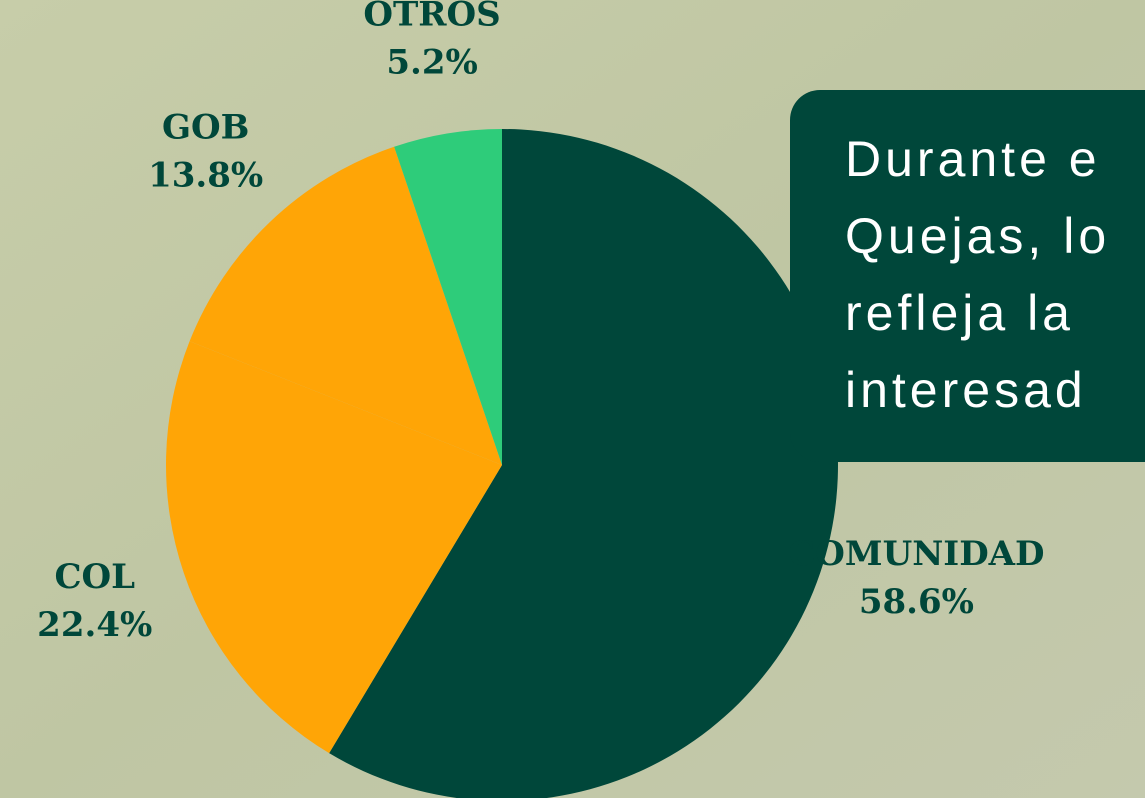 The image size is (1145, 798). Describe the element at coordinates (959, 313) in the screenshot. I see `text-line: refleja la` at that location.